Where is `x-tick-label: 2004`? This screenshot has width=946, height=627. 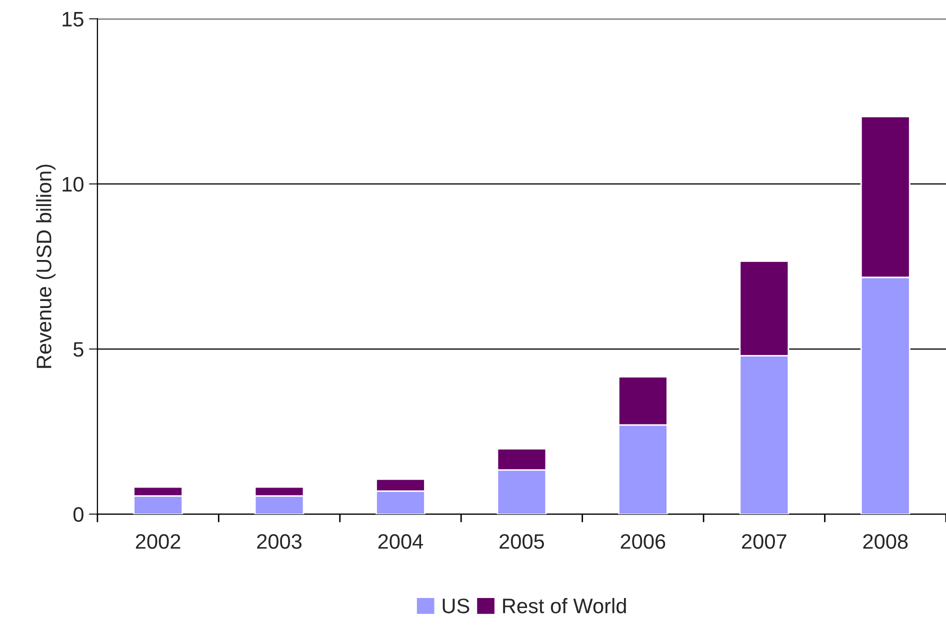
x-tick-label: 2004 is located at coordinates (401, 541).